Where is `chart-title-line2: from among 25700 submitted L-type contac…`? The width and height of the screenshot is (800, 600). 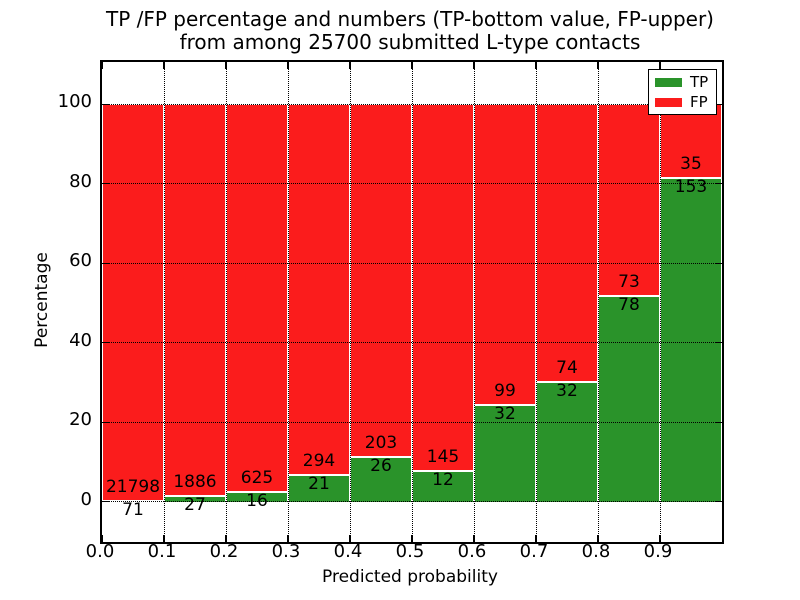 chart-title-line2: from among 25700 submitted L-type contac… is located at coordinates (410, 42).